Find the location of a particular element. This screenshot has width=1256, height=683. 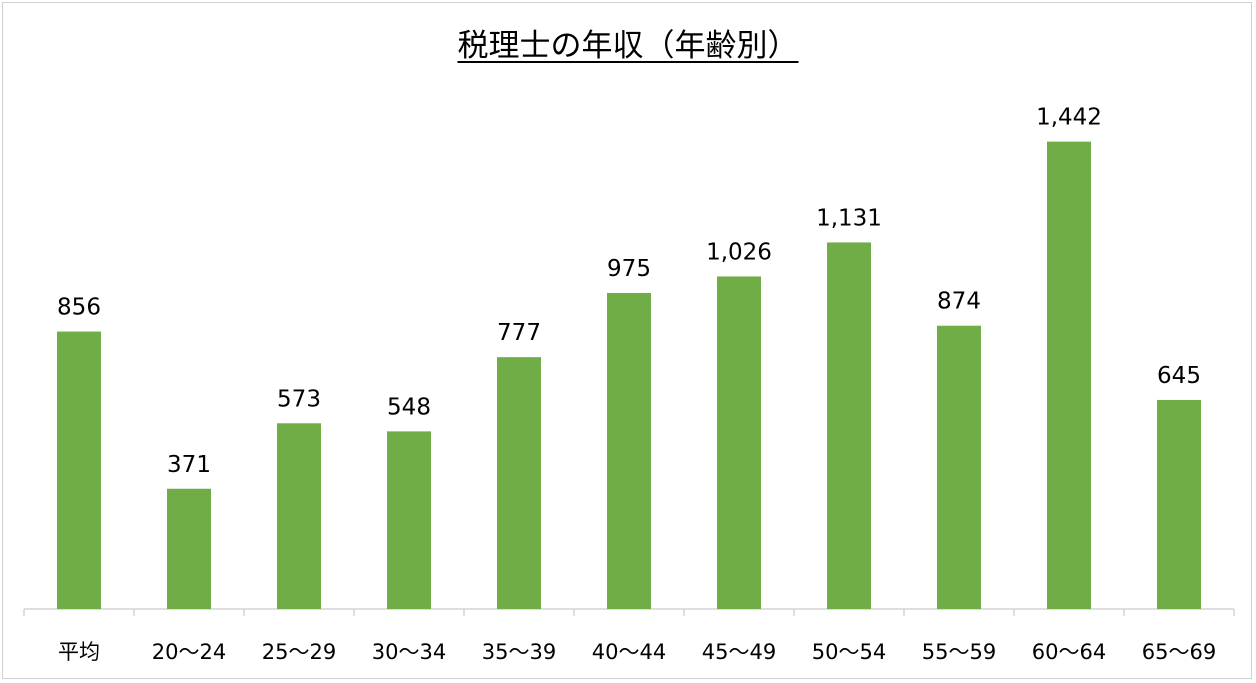

x-tick-label: 35〜39 is located at coordinates (519, 652).